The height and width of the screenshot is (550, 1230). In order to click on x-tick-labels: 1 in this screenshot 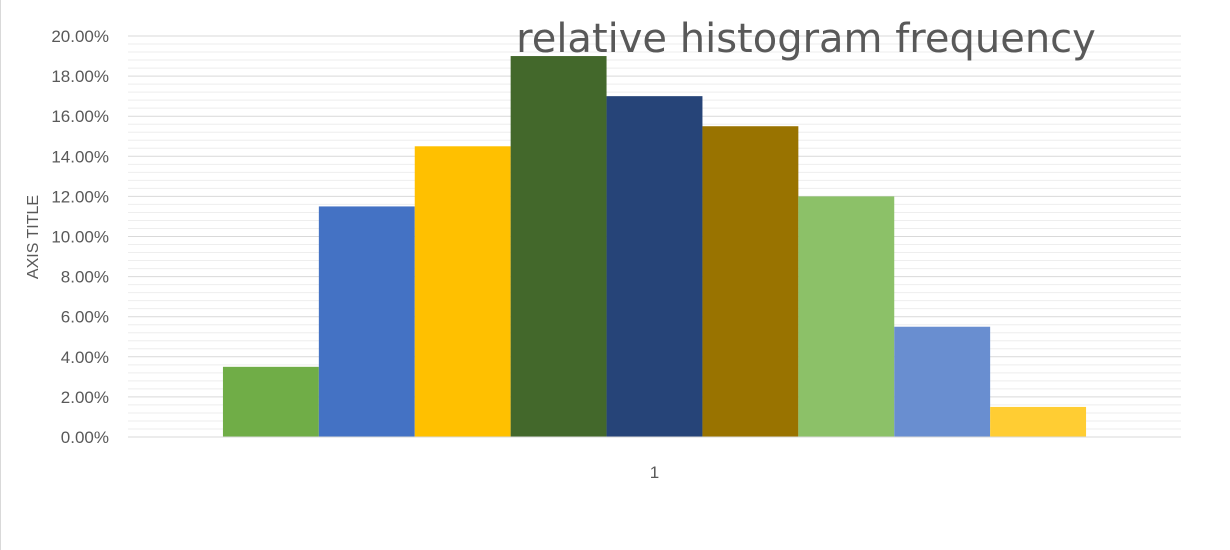, I will do `click(654, 472)`.